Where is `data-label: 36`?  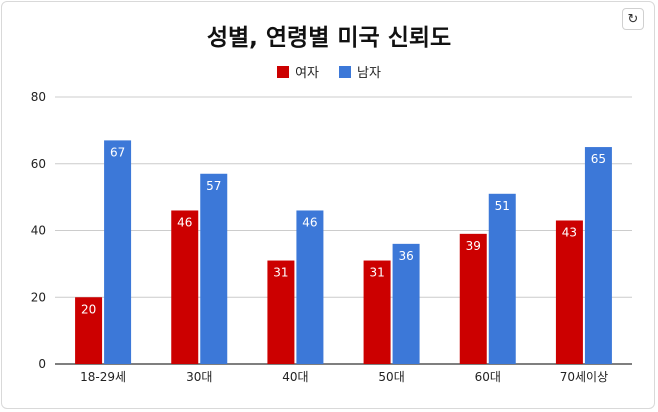 data-label: 36 is located at coordinates (405, 256).